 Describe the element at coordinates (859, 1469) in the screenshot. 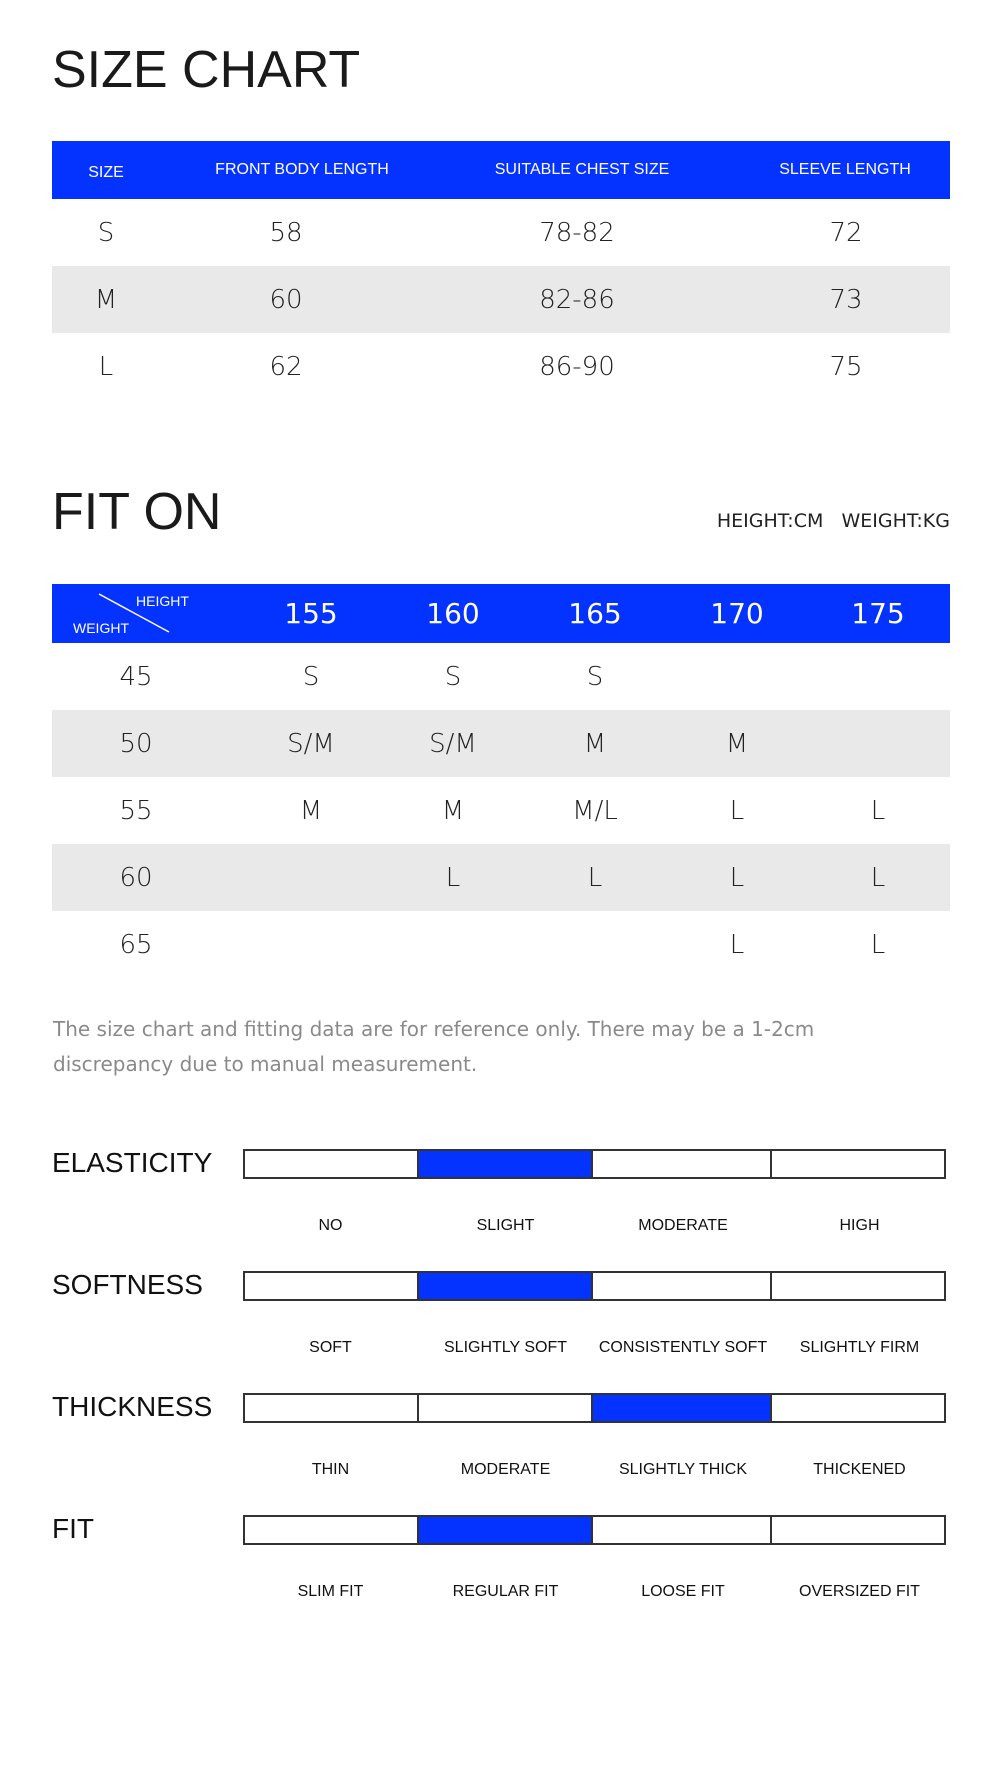

I see `option-label: THICKENED` at that location.